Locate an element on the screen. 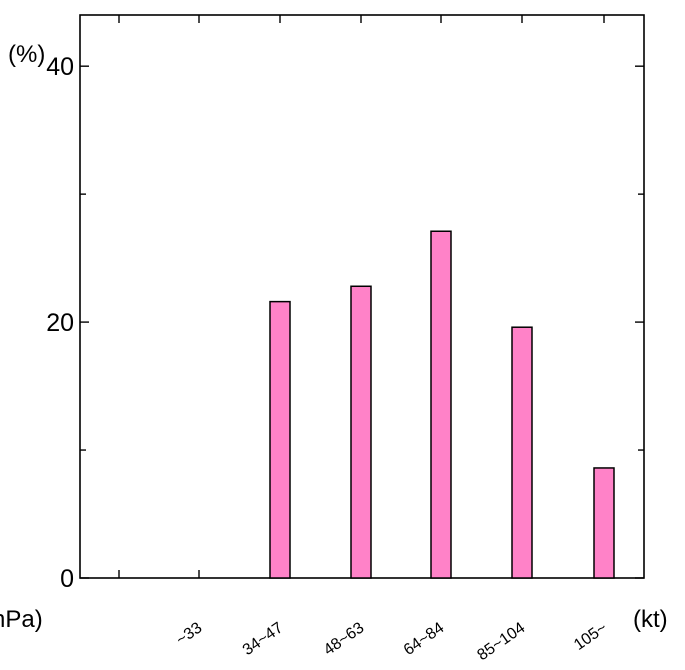 This screenshot has width=685, height=670. x-tick-label: 64~84 is located at coordinates (424, 639).